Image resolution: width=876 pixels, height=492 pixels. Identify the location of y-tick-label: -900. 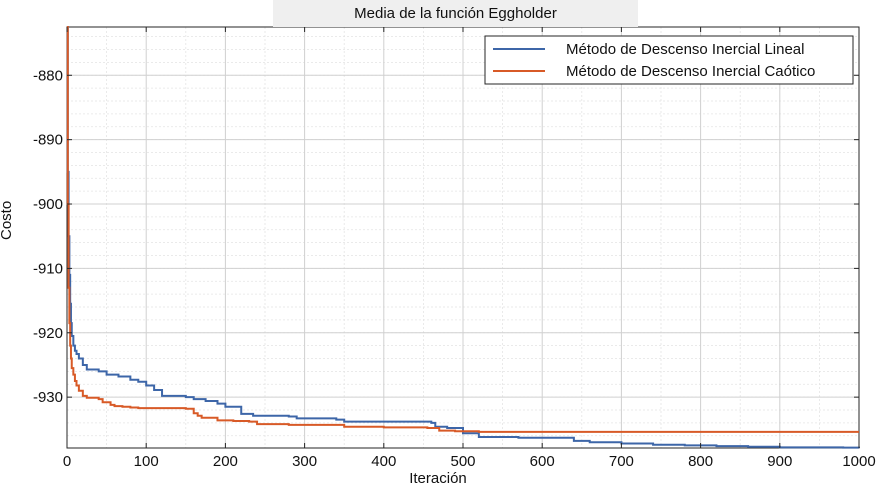
(48, 204).